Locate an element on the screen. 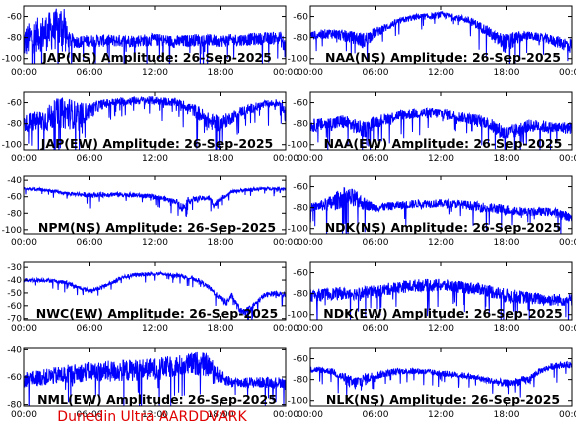 This screenshot has height=432, width=576. footer-credit: Dunedin Ultra AARDDVARK is located at coordinates (152, 417).